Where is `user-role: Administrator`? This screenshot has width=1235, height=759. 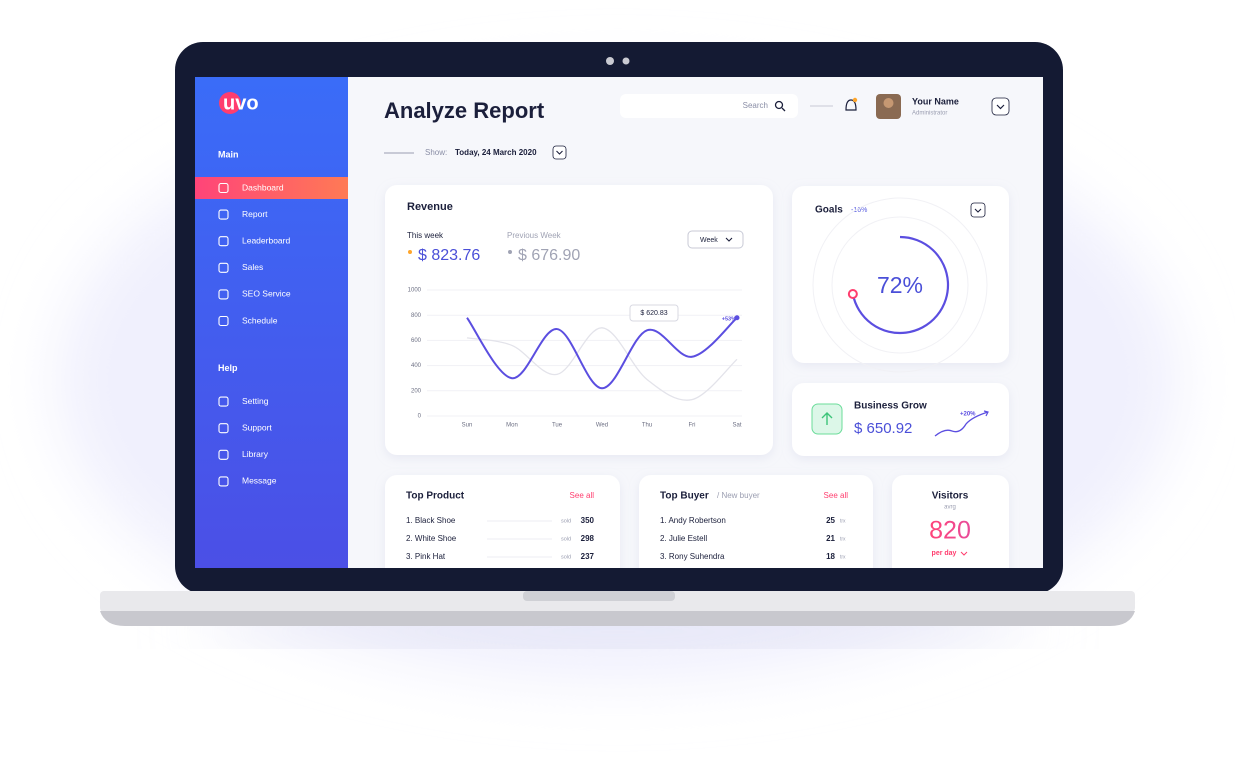
user-role: Administrator is located at coordinates (929, 114).